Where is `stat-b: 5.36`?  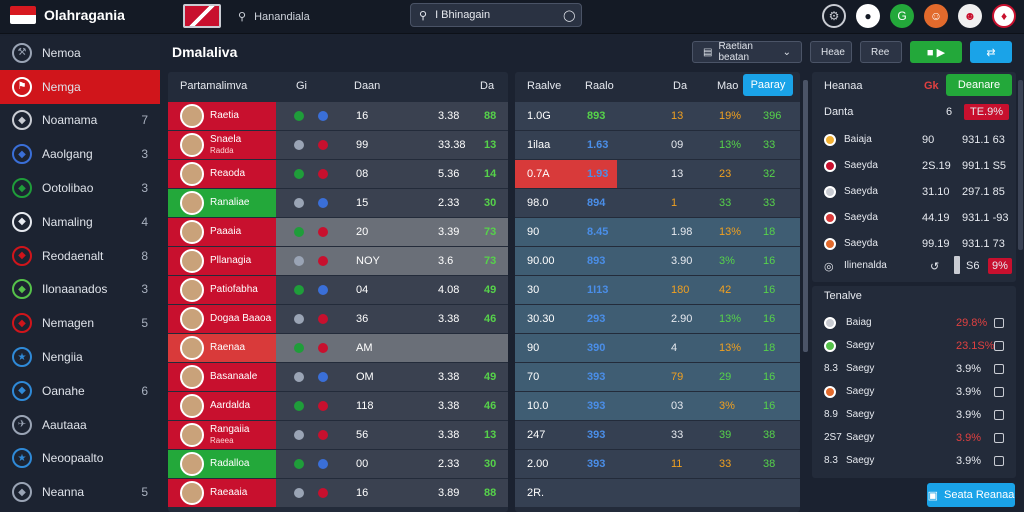 stat-b: 5.36 is located at coordinates (449, 174).